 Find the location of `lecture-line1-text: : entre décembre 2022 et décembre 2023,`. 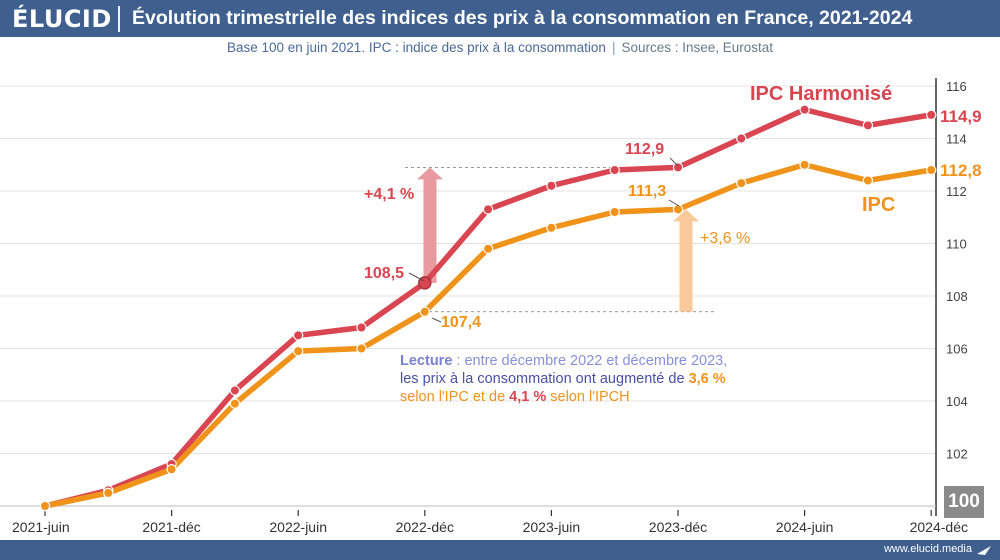

lecture-line1-text: : entre décembre 2022 et décembre 2023, is located at coordinates (590, 361).